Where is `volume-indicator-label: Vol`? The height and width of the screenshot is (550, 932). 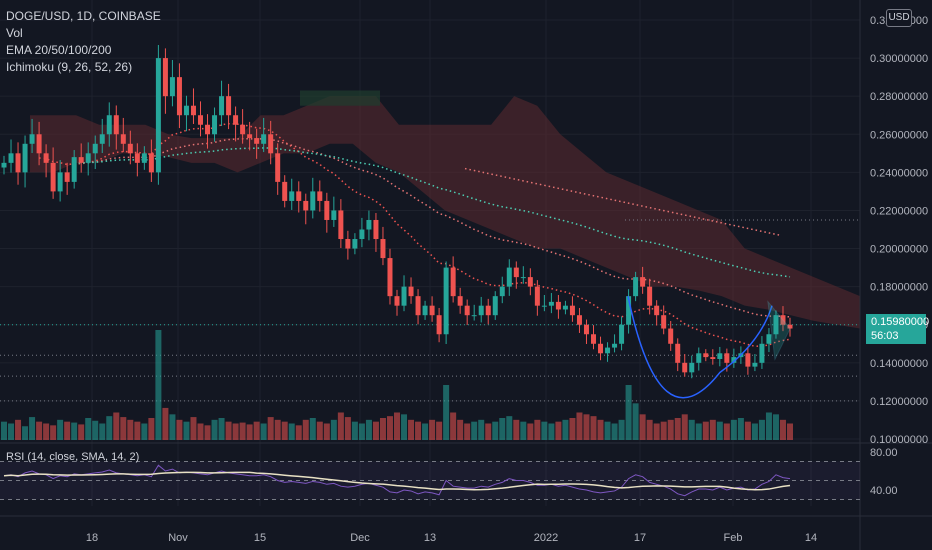
volume-indicator-label: Vol is located at coordinates (14, 33).